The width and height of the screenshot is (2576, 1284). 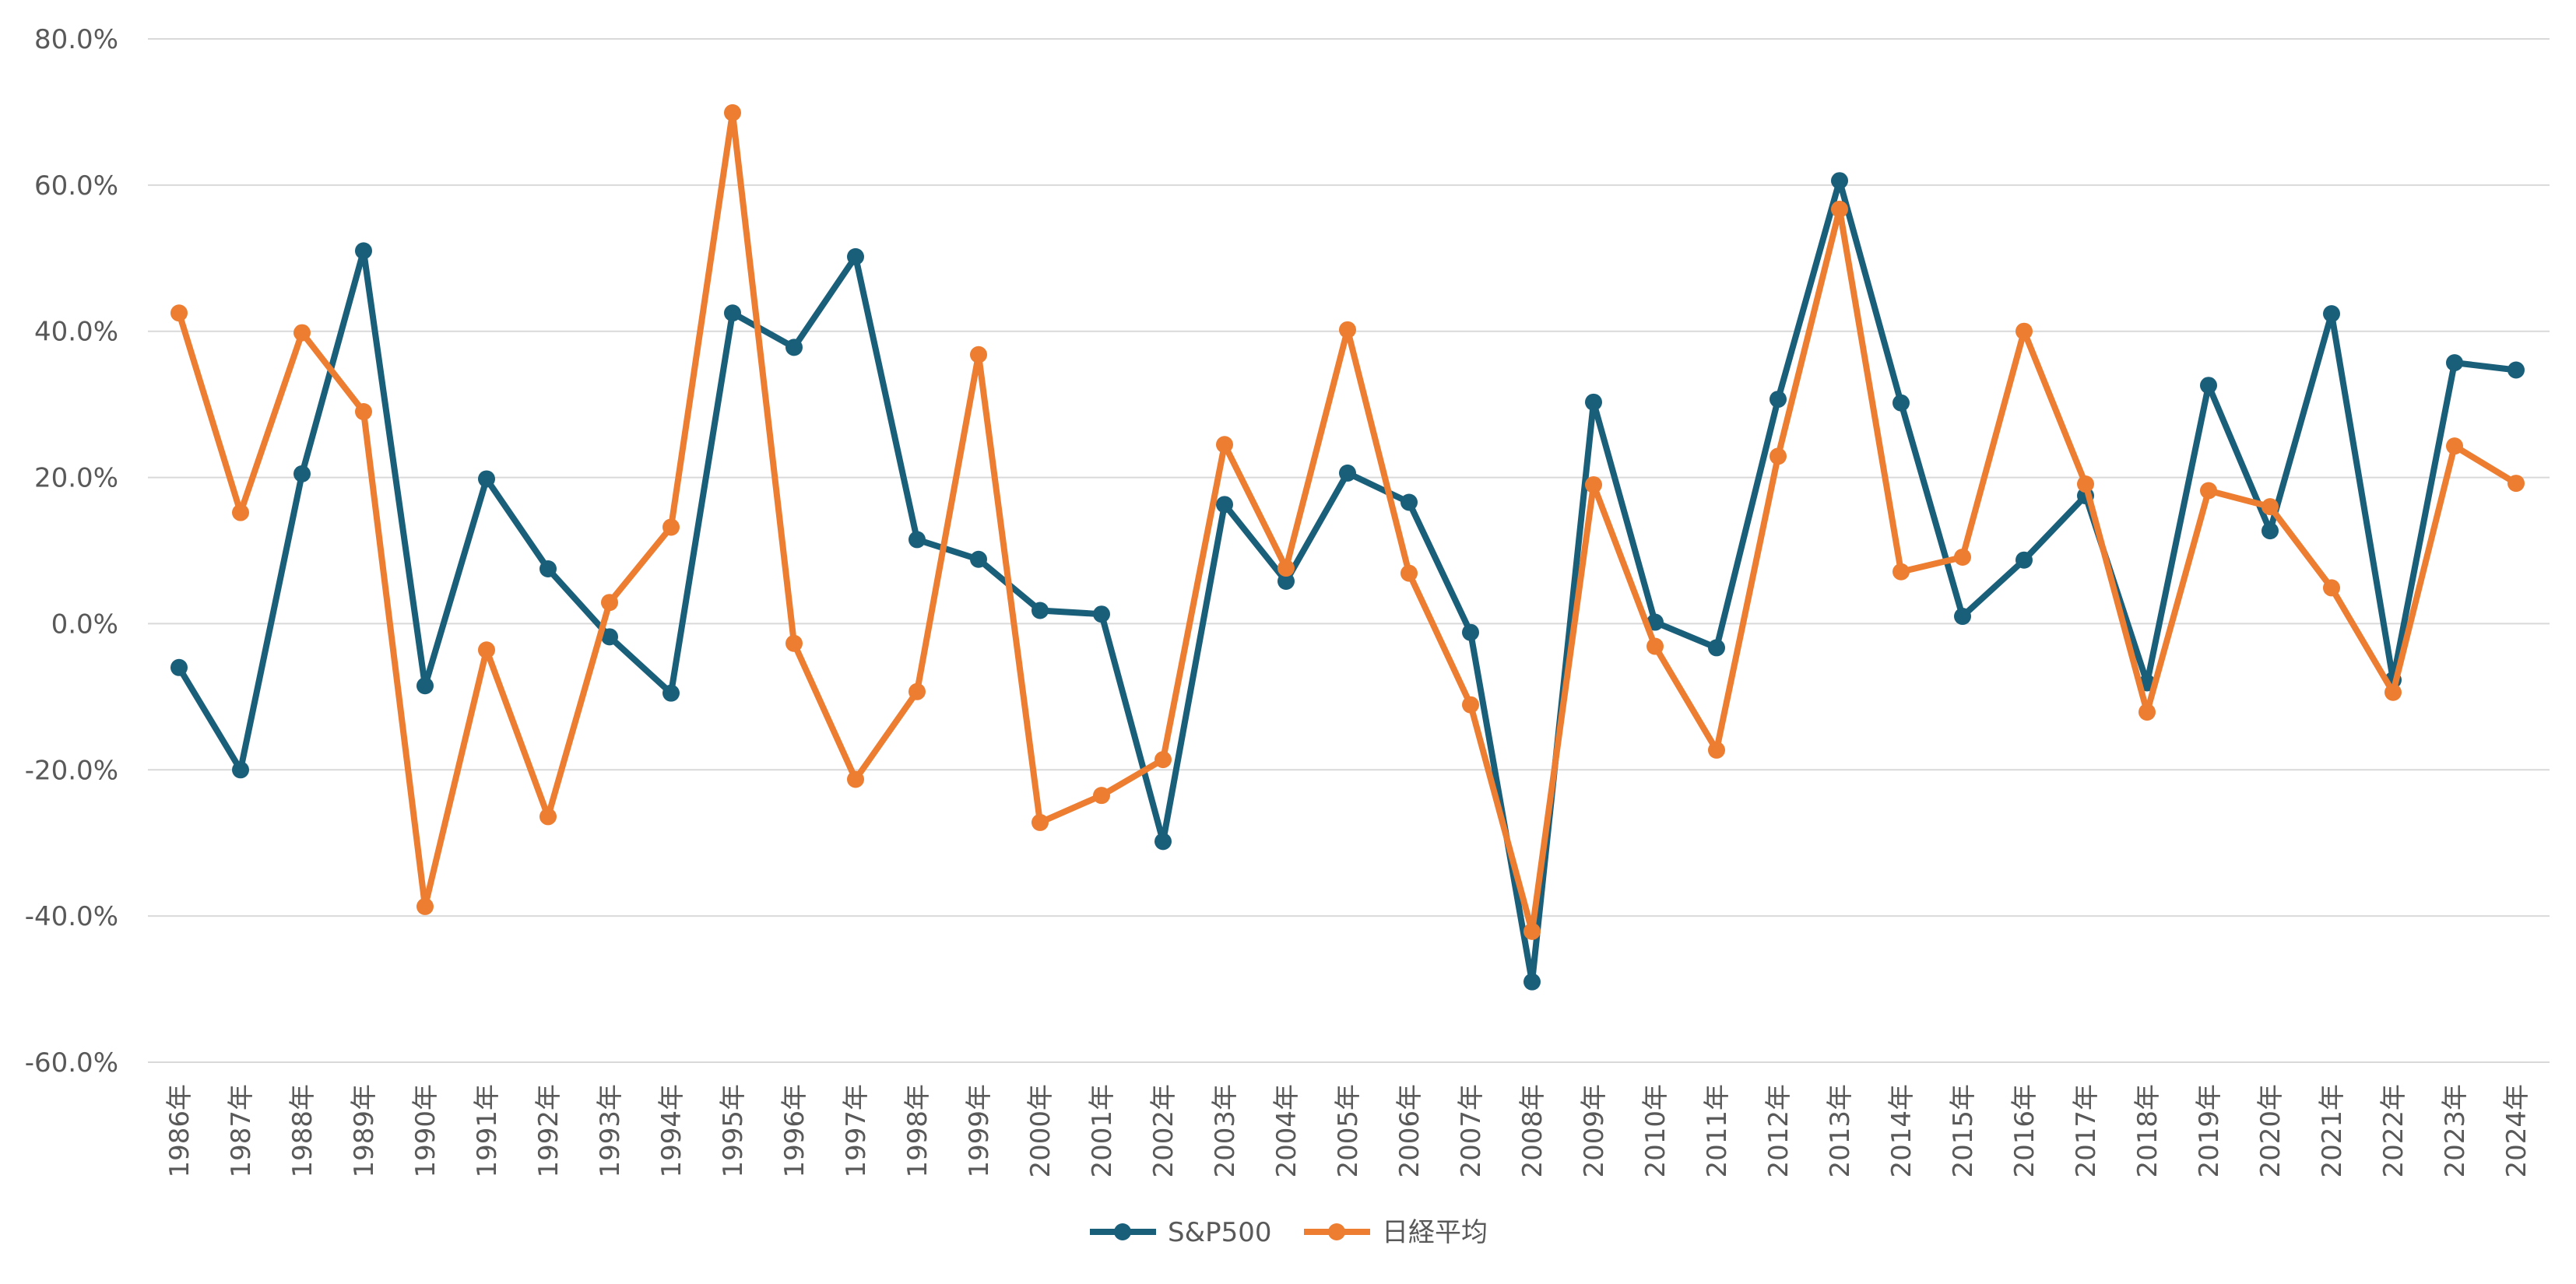 What do you see at coordinates (1595, 1131) in the screenshot?
I see `x-tick-label: 2009年` at bounding box center [1595, 1131].